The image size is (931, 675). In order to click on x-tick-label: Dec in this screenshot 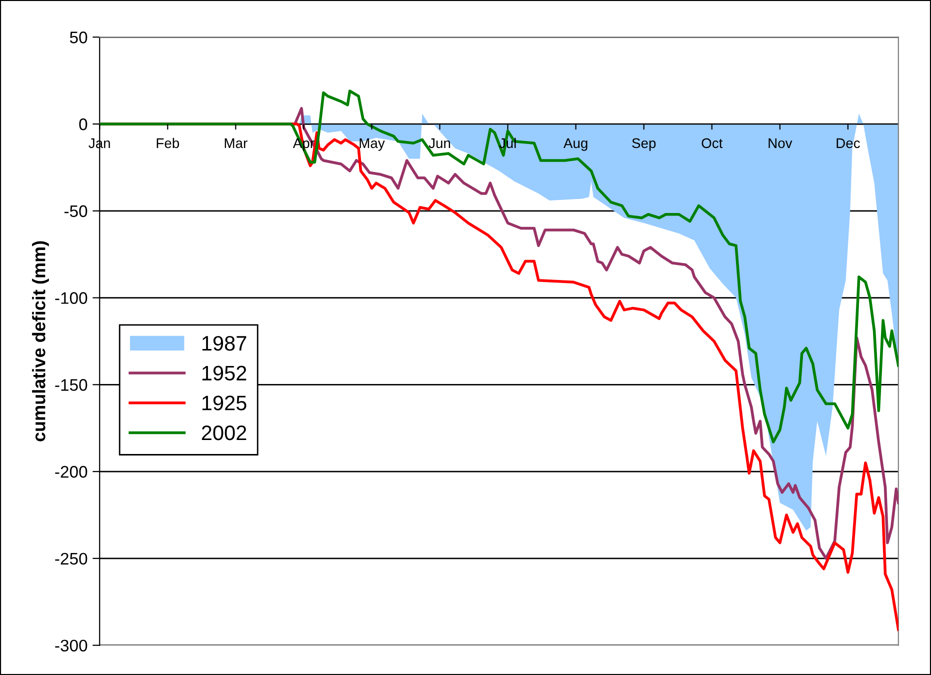, I will do `click(848, 143)`.